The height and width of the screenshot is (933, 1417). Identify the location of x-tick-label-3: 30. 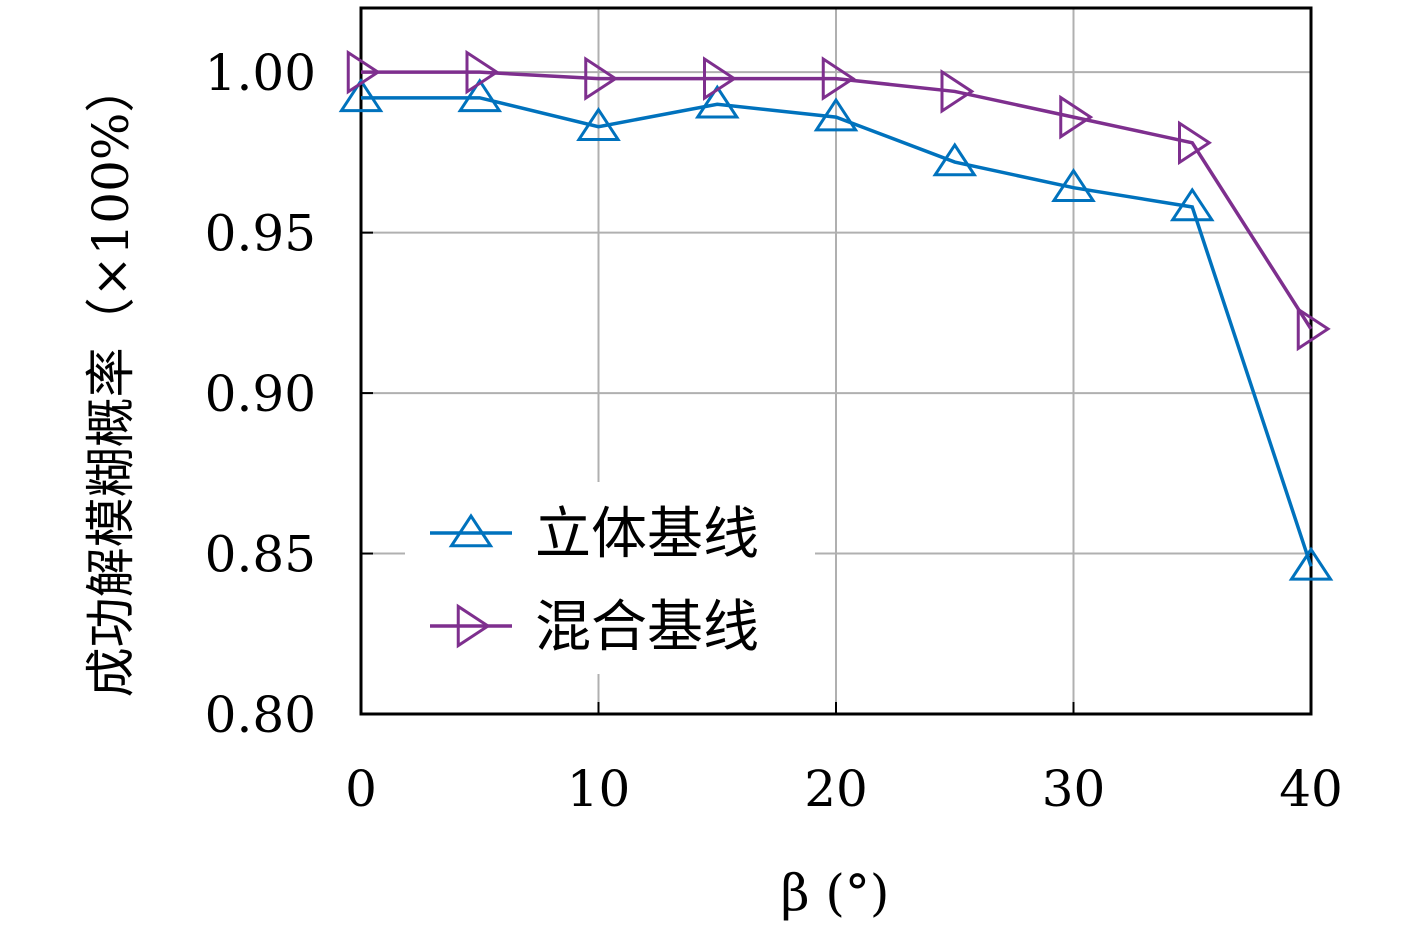
(1074, 789).